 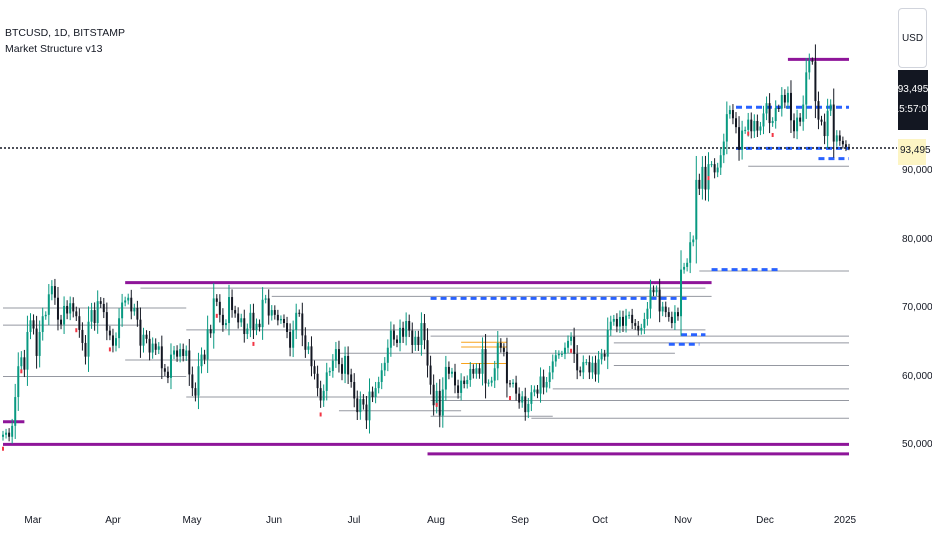 I want to click on symbol-label: BTCUSD, 1D, BITSTAMP, so click(x=65, y=33).